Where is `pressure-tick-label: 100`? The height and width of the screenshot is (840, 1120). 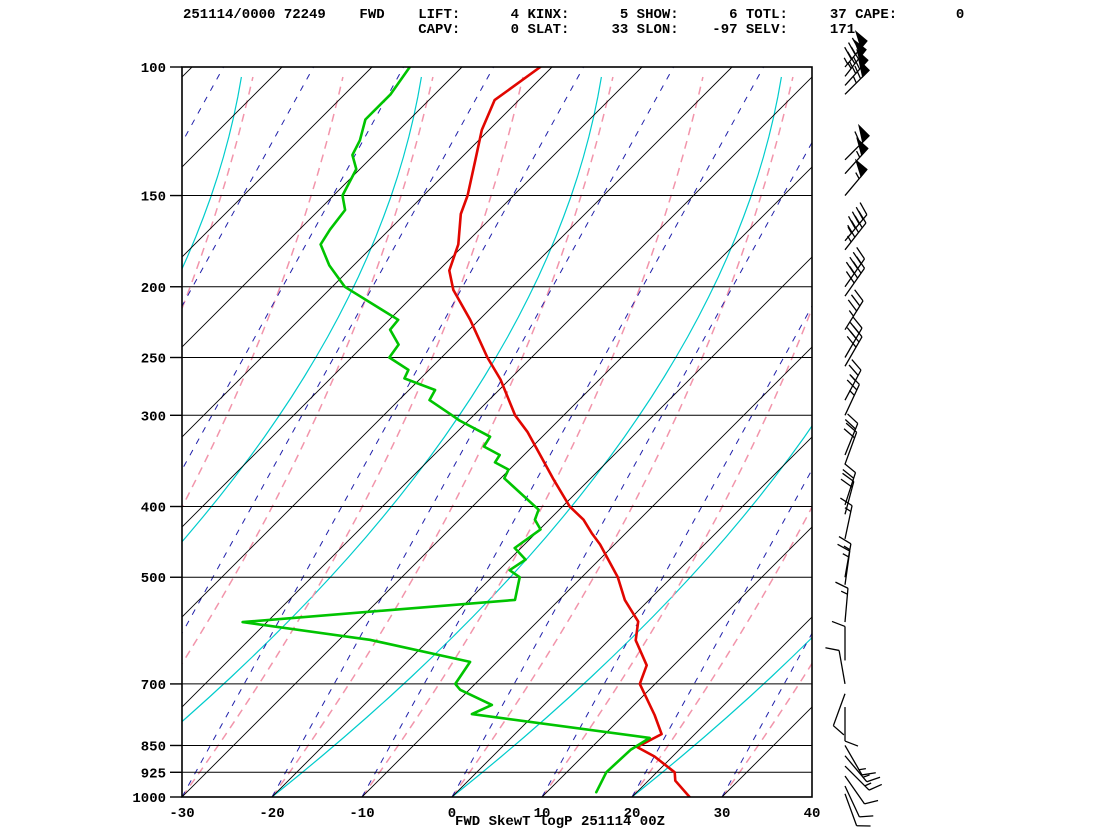
pressure-tick-label: 100 is located at coordinates (153, 69).